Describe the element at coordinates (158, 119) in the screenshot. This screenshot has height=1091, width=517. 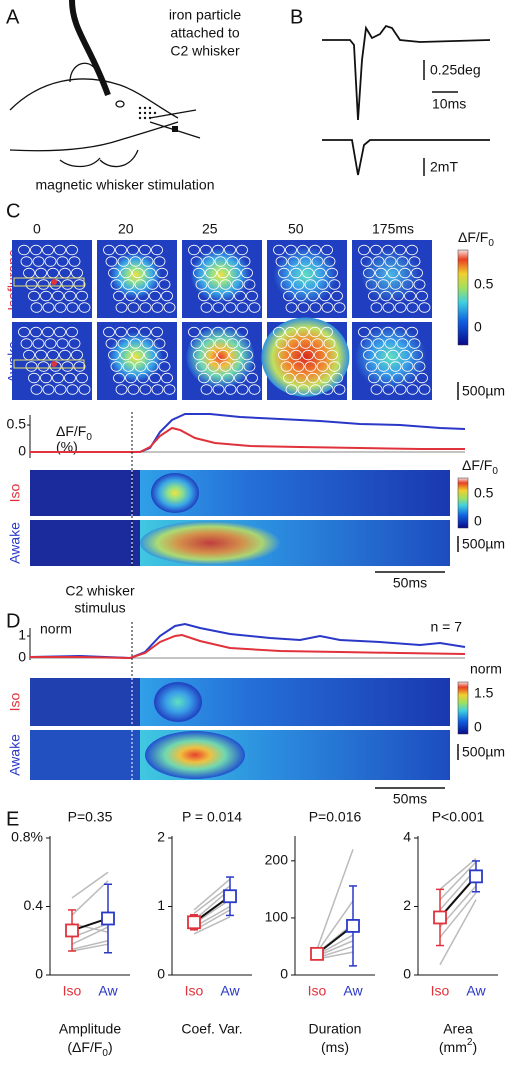
I see `iron-dots` at that location.